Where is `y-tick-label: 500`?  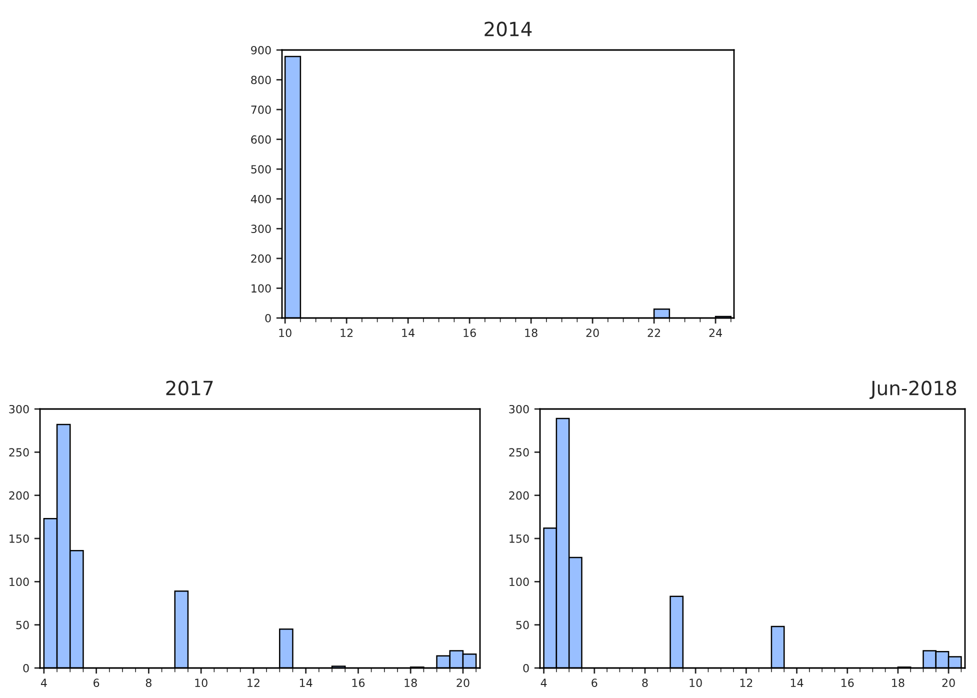
y-tick-label: 500 is located at coordinates (261, 169).